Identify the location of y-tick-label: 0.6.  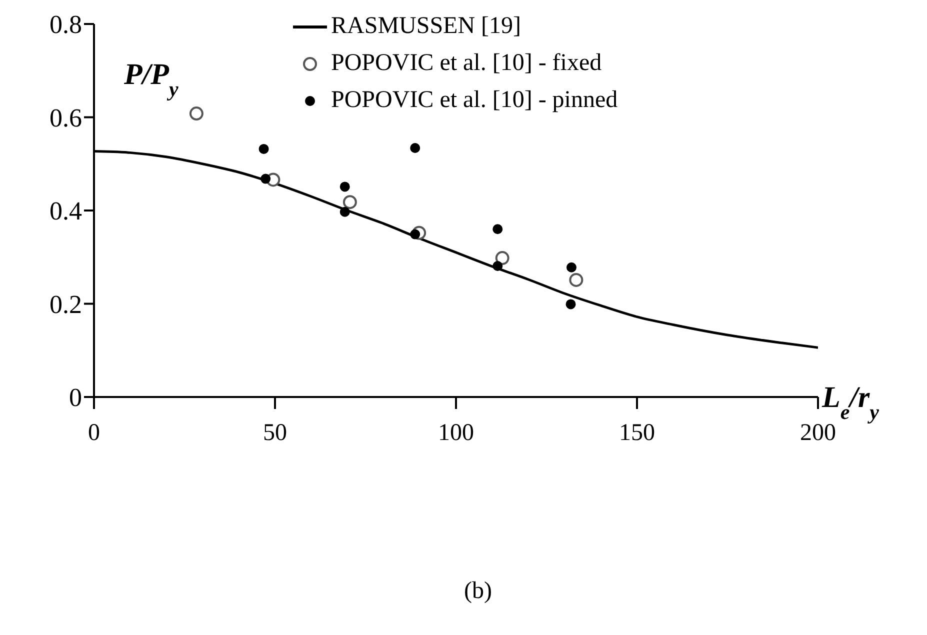
(66, 117).